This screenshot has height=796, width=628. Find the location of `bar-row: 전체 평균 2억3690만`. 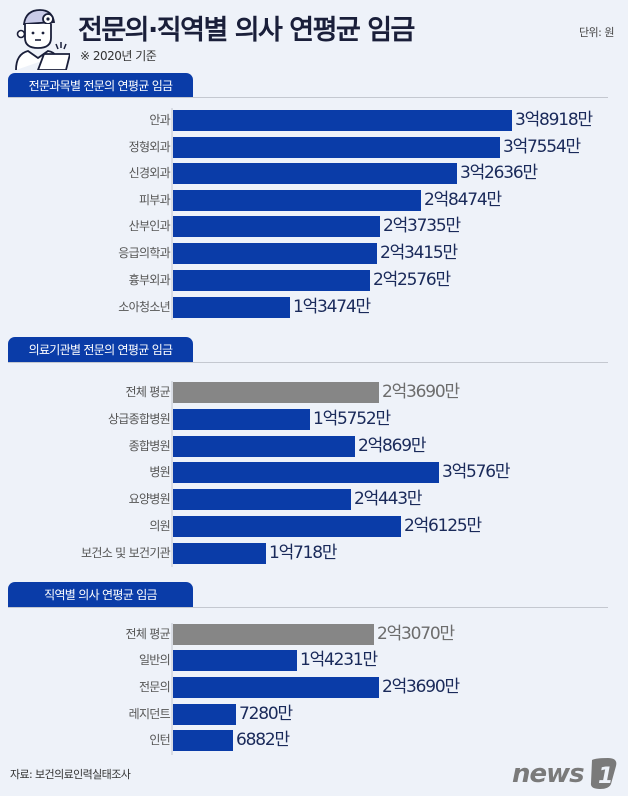

bar-row: 전체 평균 2억3690만 is located at coordinates (314, 392).